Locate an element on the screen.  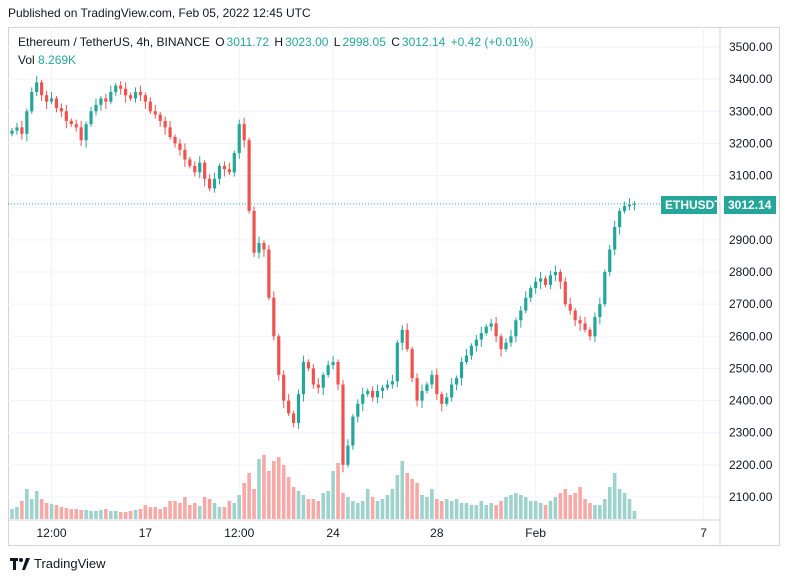
price-tick-label: 3300.00 is located at coordinates (751, 111).